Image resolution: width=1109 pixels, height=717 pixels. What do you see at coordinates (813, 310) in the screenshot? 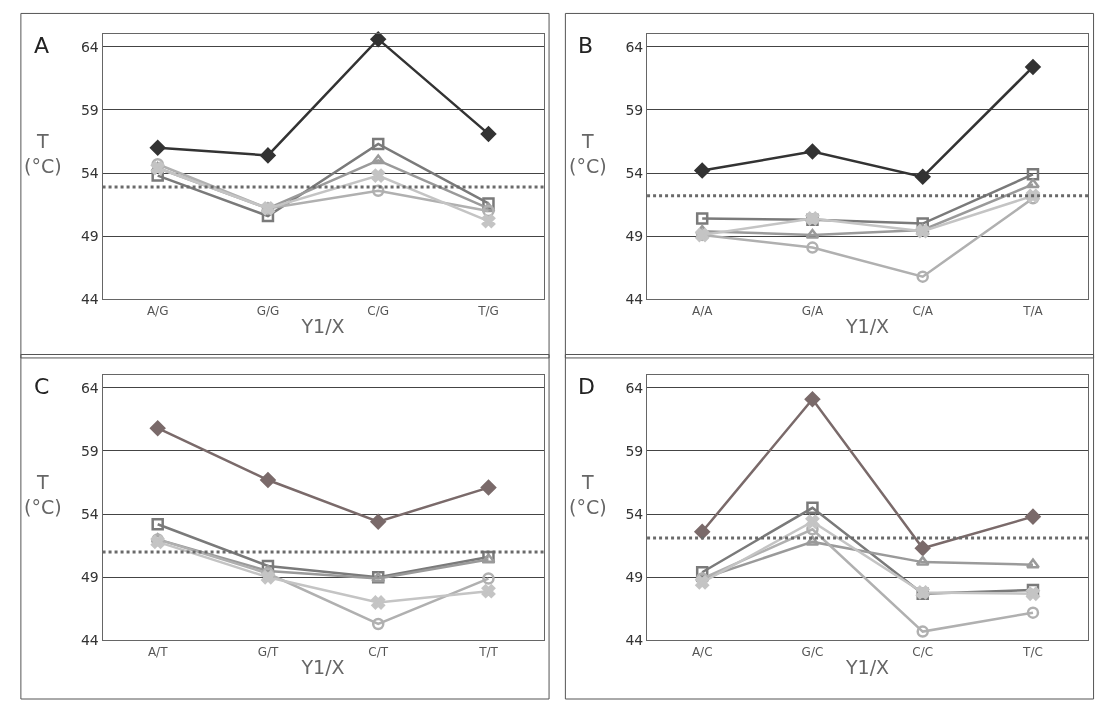
I see `x-tick-label: G/A` at bounding box center [813, 310].